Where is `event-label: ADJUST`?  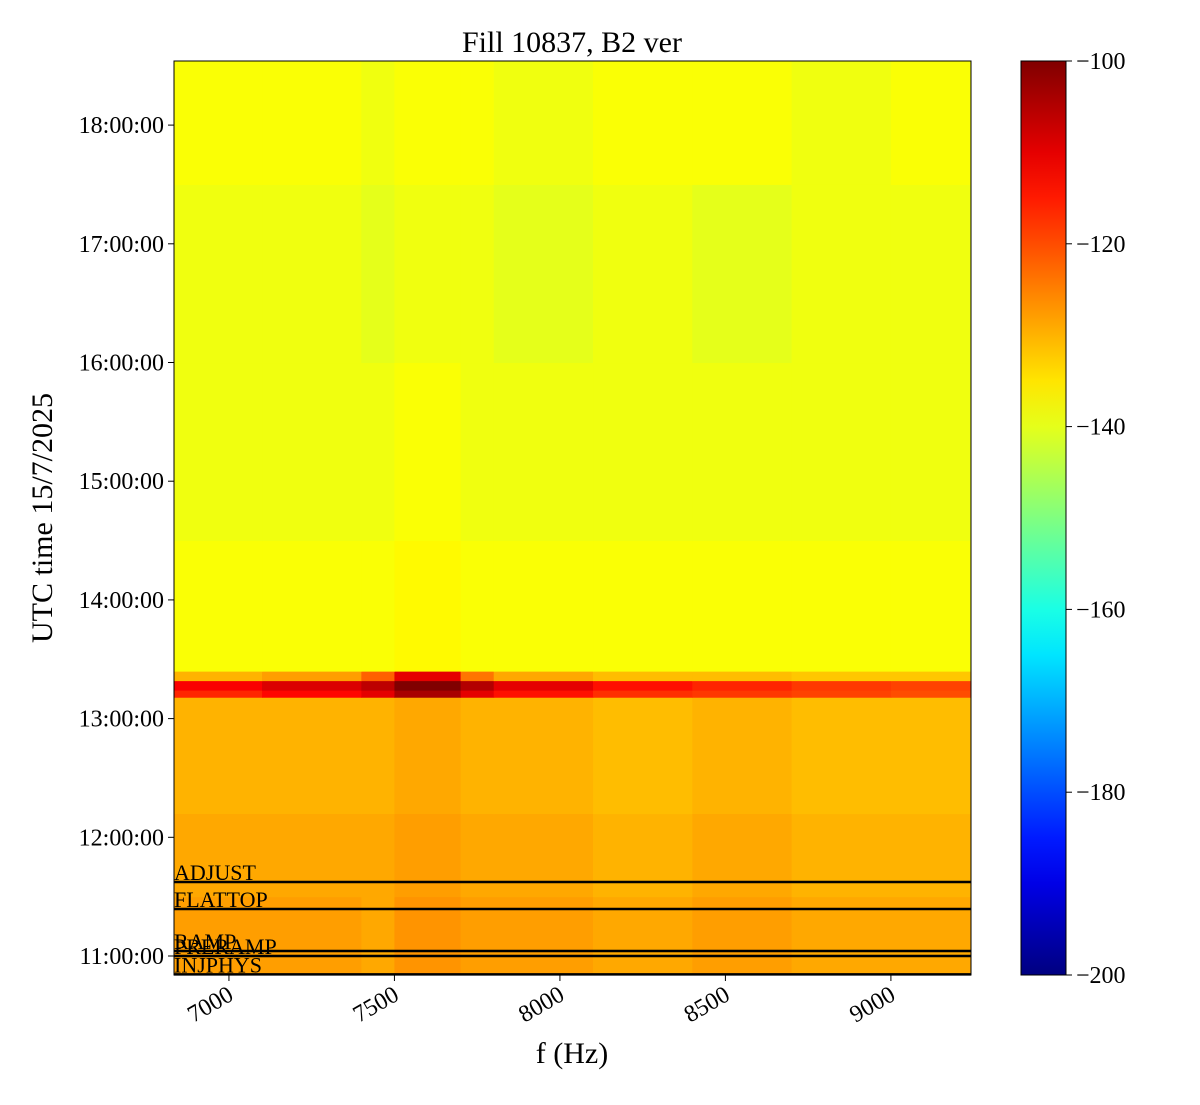
event-label: ADJUST is located at coordinates (215, 872).